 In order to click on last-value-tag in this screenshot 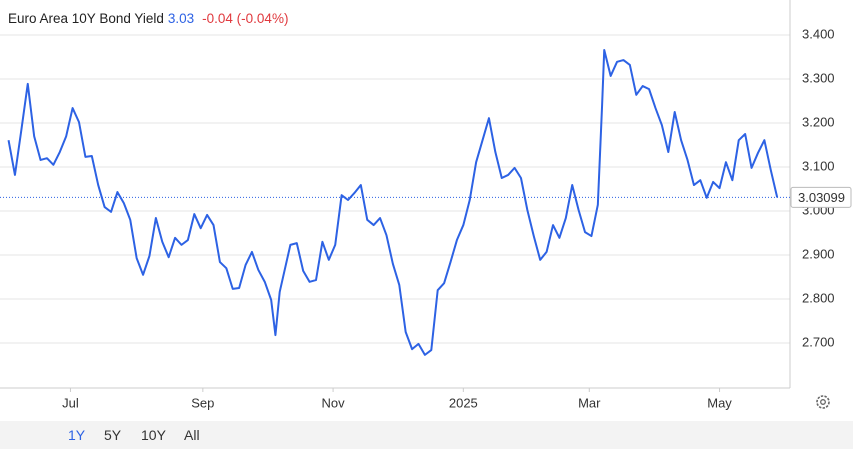, I will do `click(821, 197)`.